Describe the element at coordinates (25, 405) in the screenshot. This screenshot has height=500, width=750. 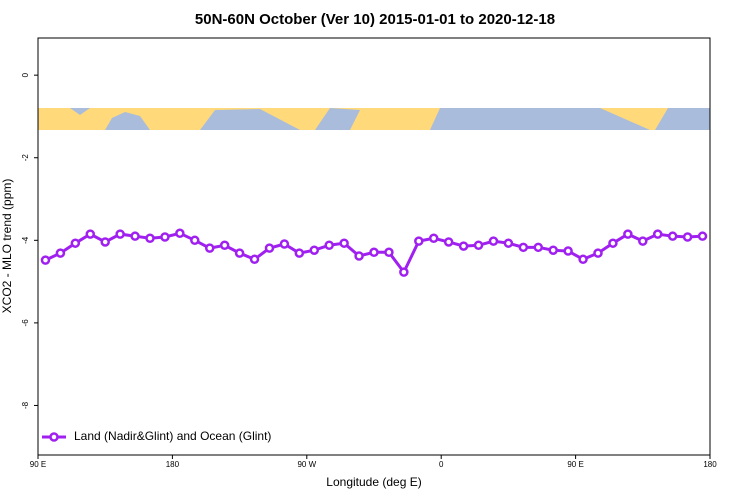
I see `y-tick-label: -8` at that location.